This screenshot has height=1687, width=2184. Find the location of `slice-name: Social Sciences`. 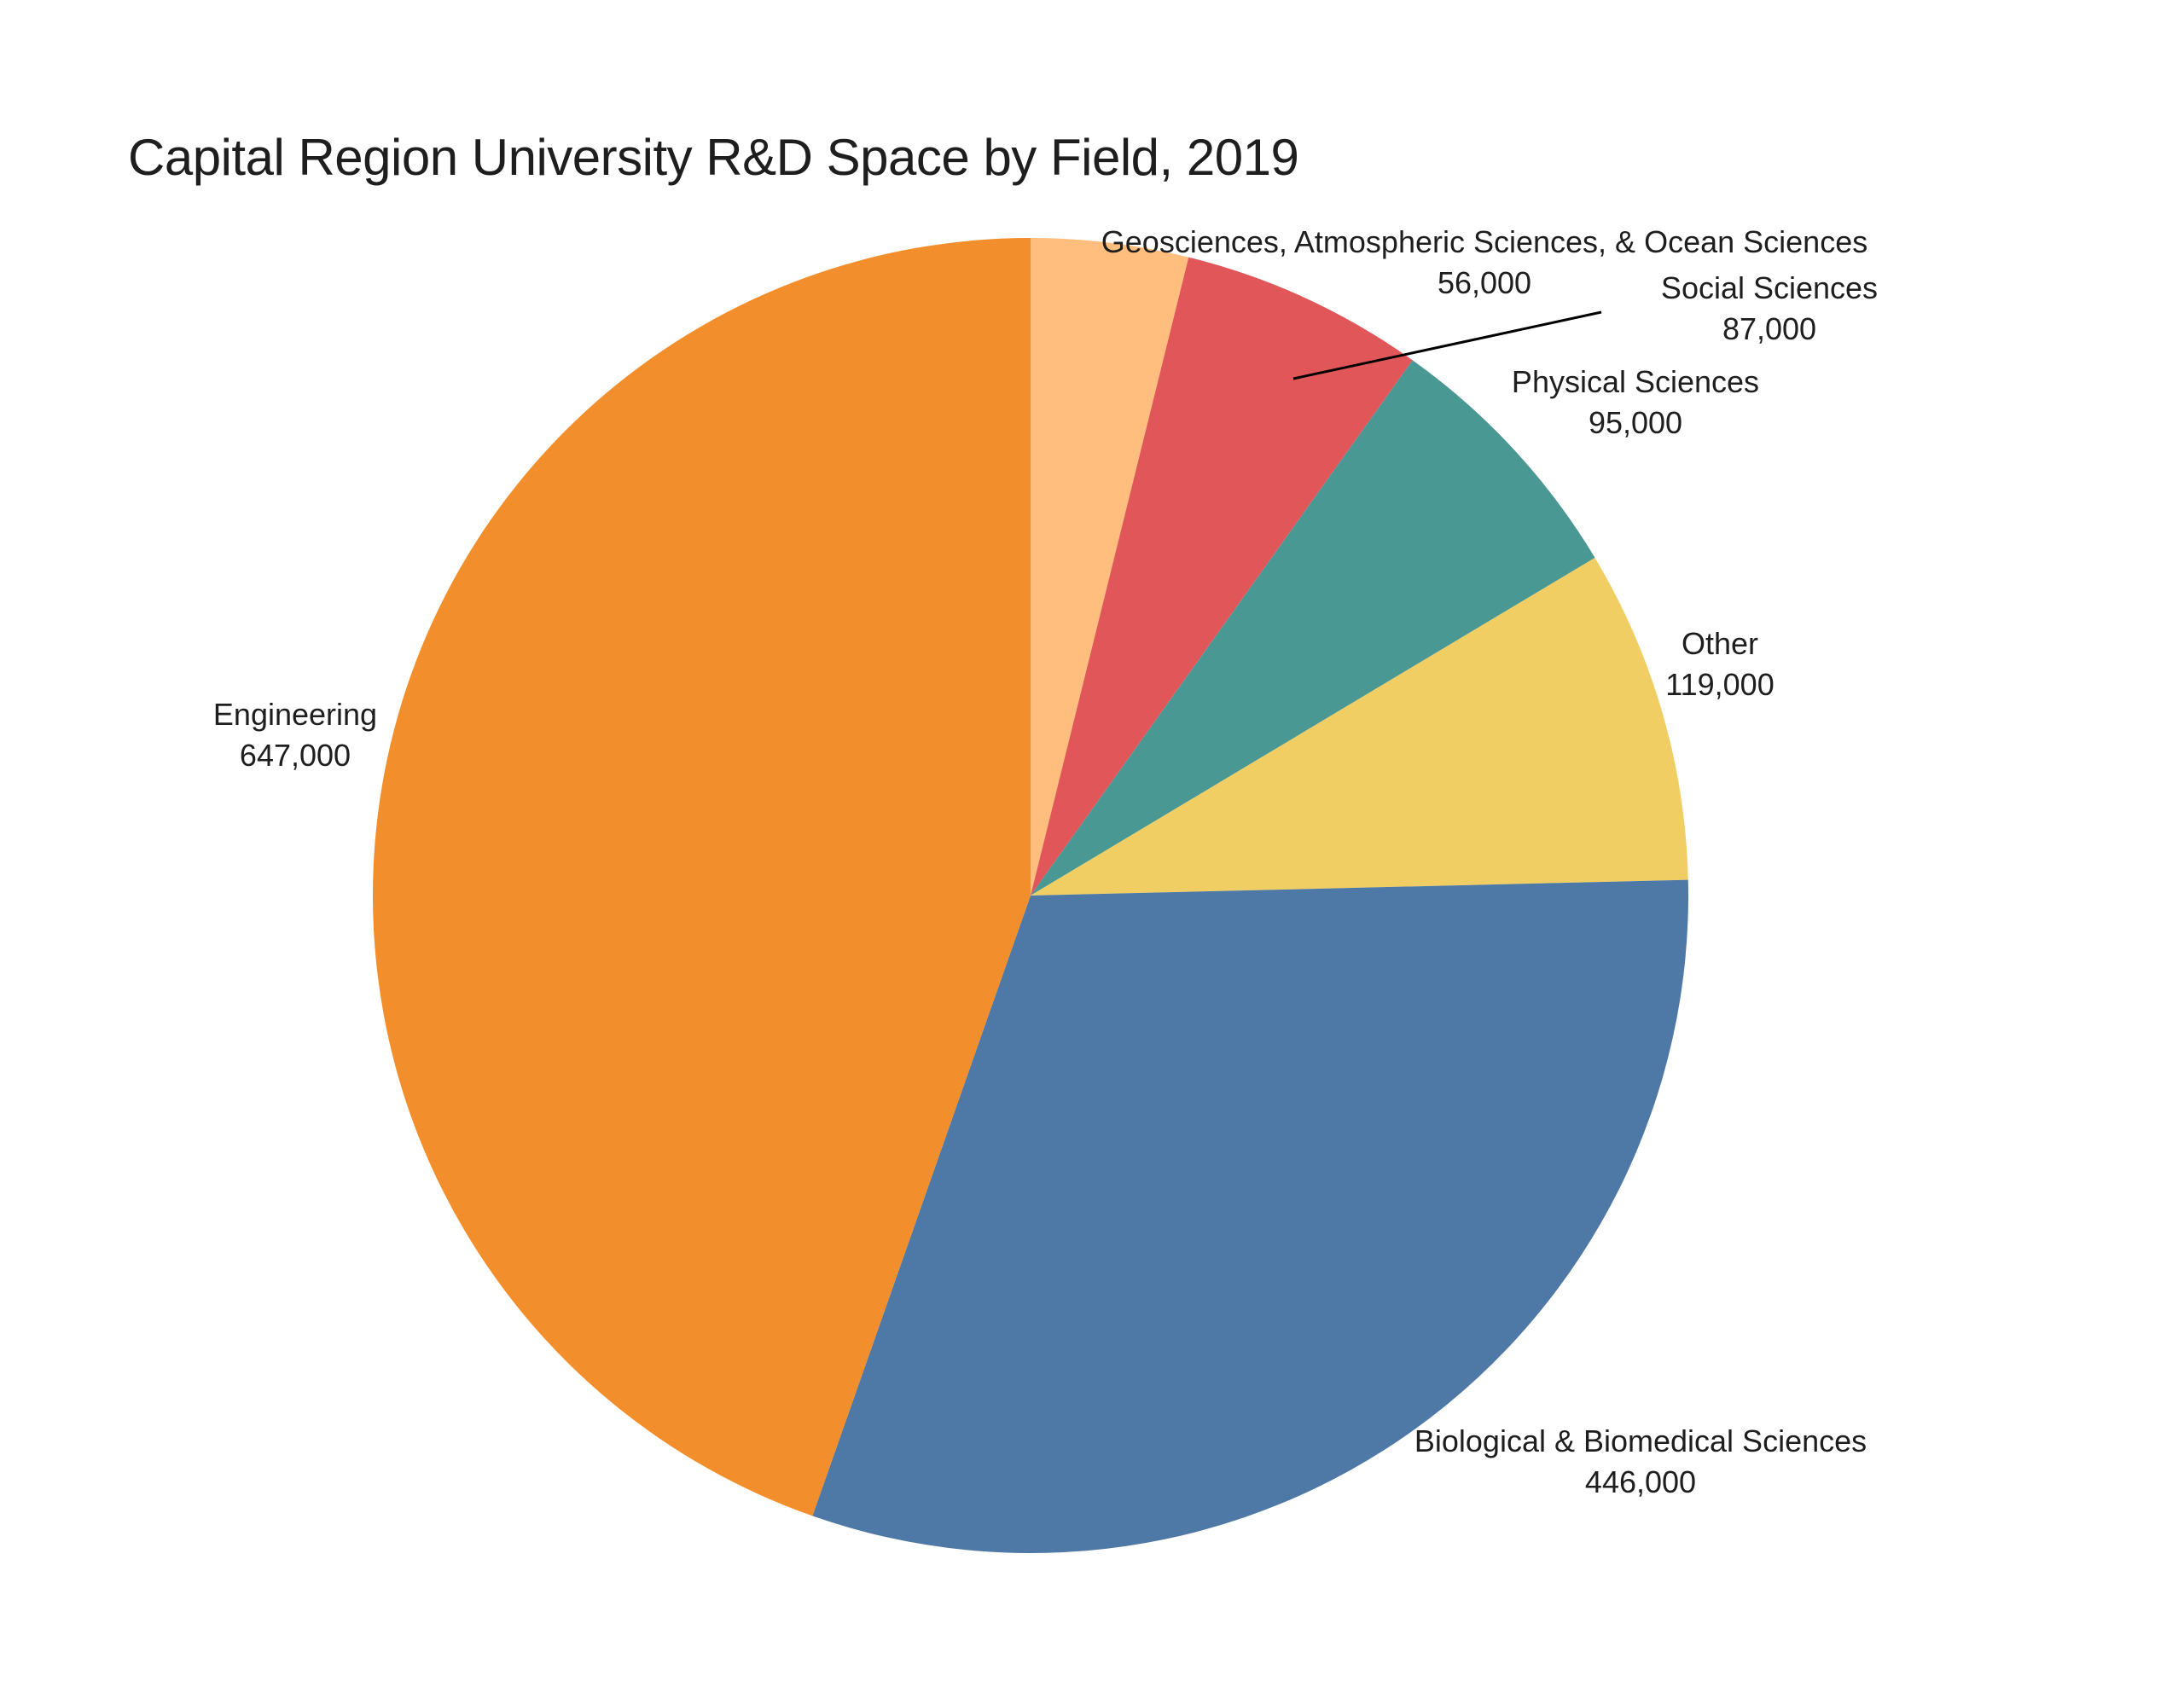

slice-name: Social Sciences is located at coordinates (1770, 287).